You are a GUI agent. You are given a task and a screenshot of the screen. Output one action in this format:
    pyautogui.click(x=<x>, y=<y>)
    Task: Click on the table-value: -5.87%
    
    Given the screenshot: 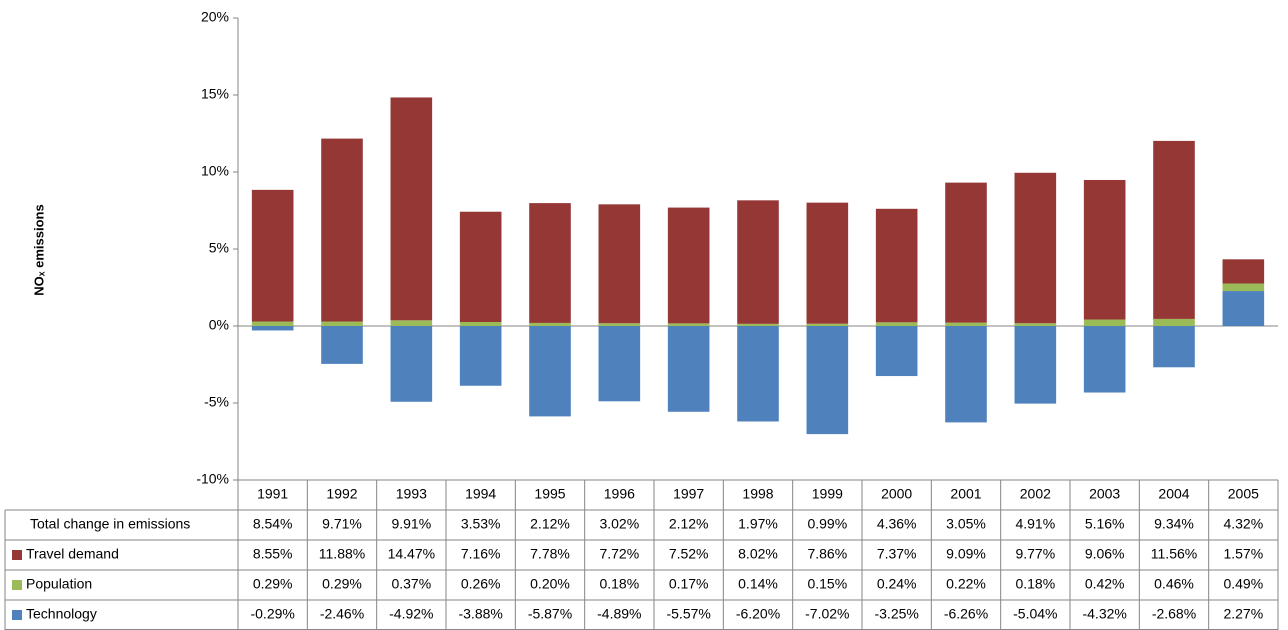 What is the action you would take?
    pyautogui.click(x=550, y=614)
    